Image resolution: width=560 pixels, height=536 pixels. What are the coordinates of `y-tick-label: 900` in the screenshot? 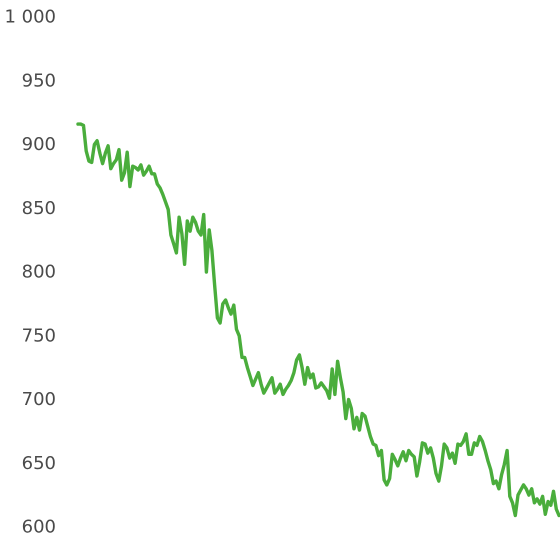 It's located at (39, 144).